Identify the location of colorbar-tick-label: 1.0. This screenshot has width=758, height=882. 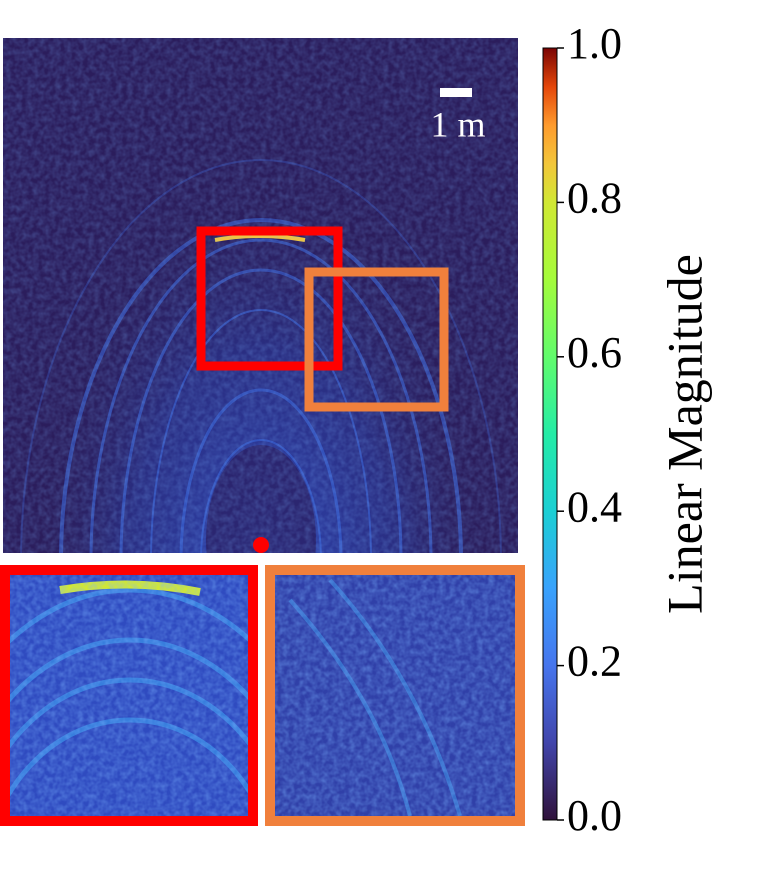
(594, 43).